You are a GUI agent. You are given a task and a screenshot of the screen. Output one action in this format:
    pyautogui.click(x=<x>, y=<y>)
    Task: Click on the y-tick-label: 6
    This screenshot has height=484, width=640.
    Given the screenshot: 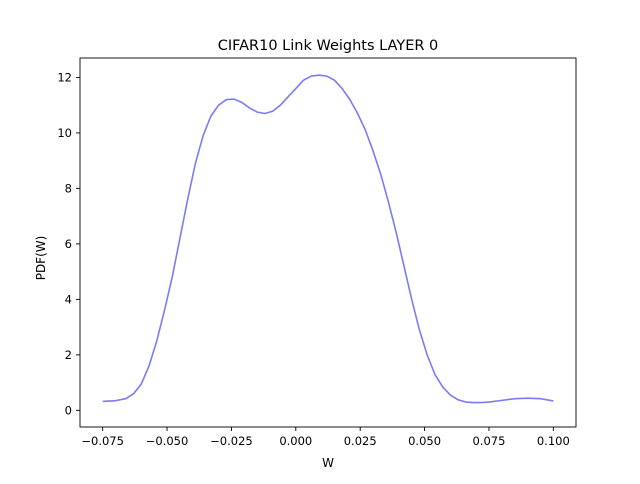 What is the action you would take?
    pyautogui.click(x=68, y=244)
    